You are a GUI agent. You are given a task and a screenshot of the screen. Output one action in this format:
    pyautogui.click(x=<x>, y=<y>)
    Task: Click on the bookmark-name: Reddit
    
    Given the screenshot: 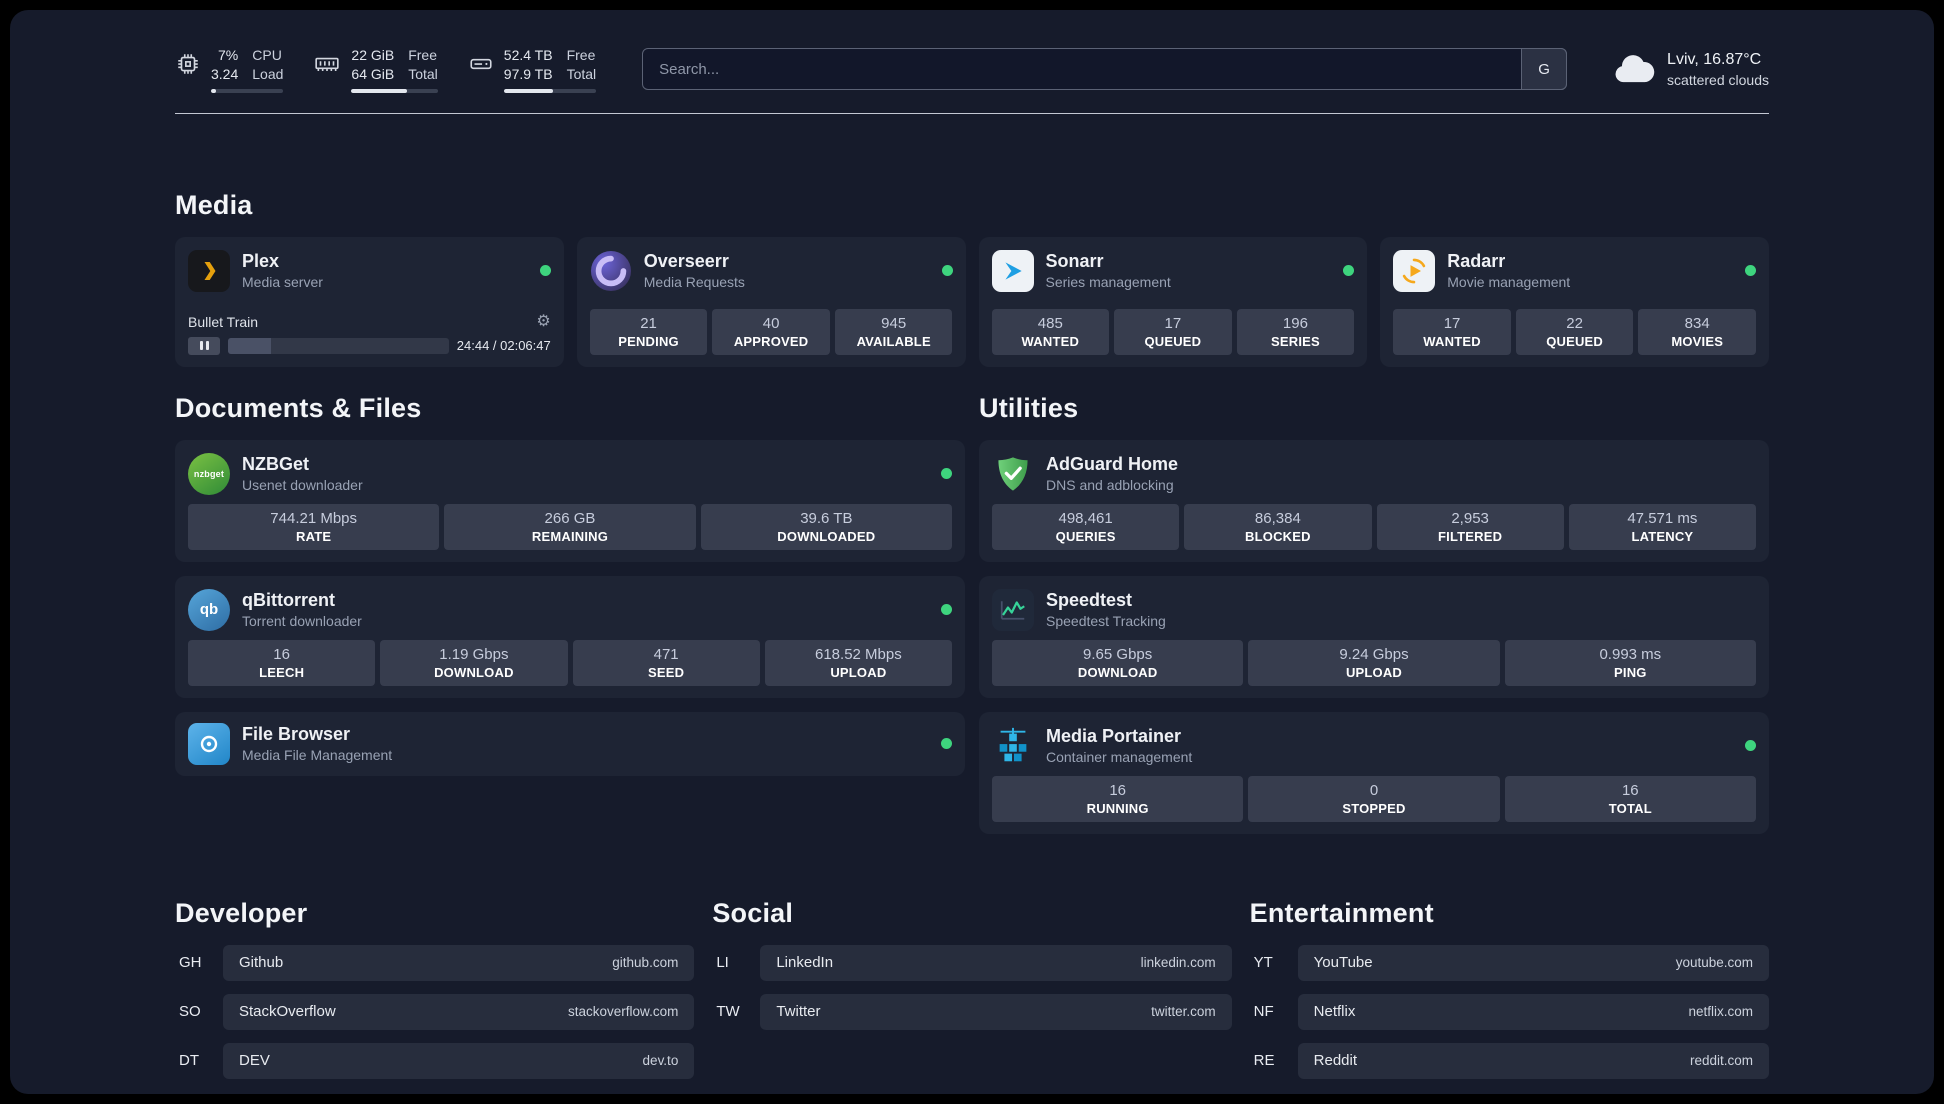 What is the action you would take?
    pyautogui.click(x=1335, y=1061)
    